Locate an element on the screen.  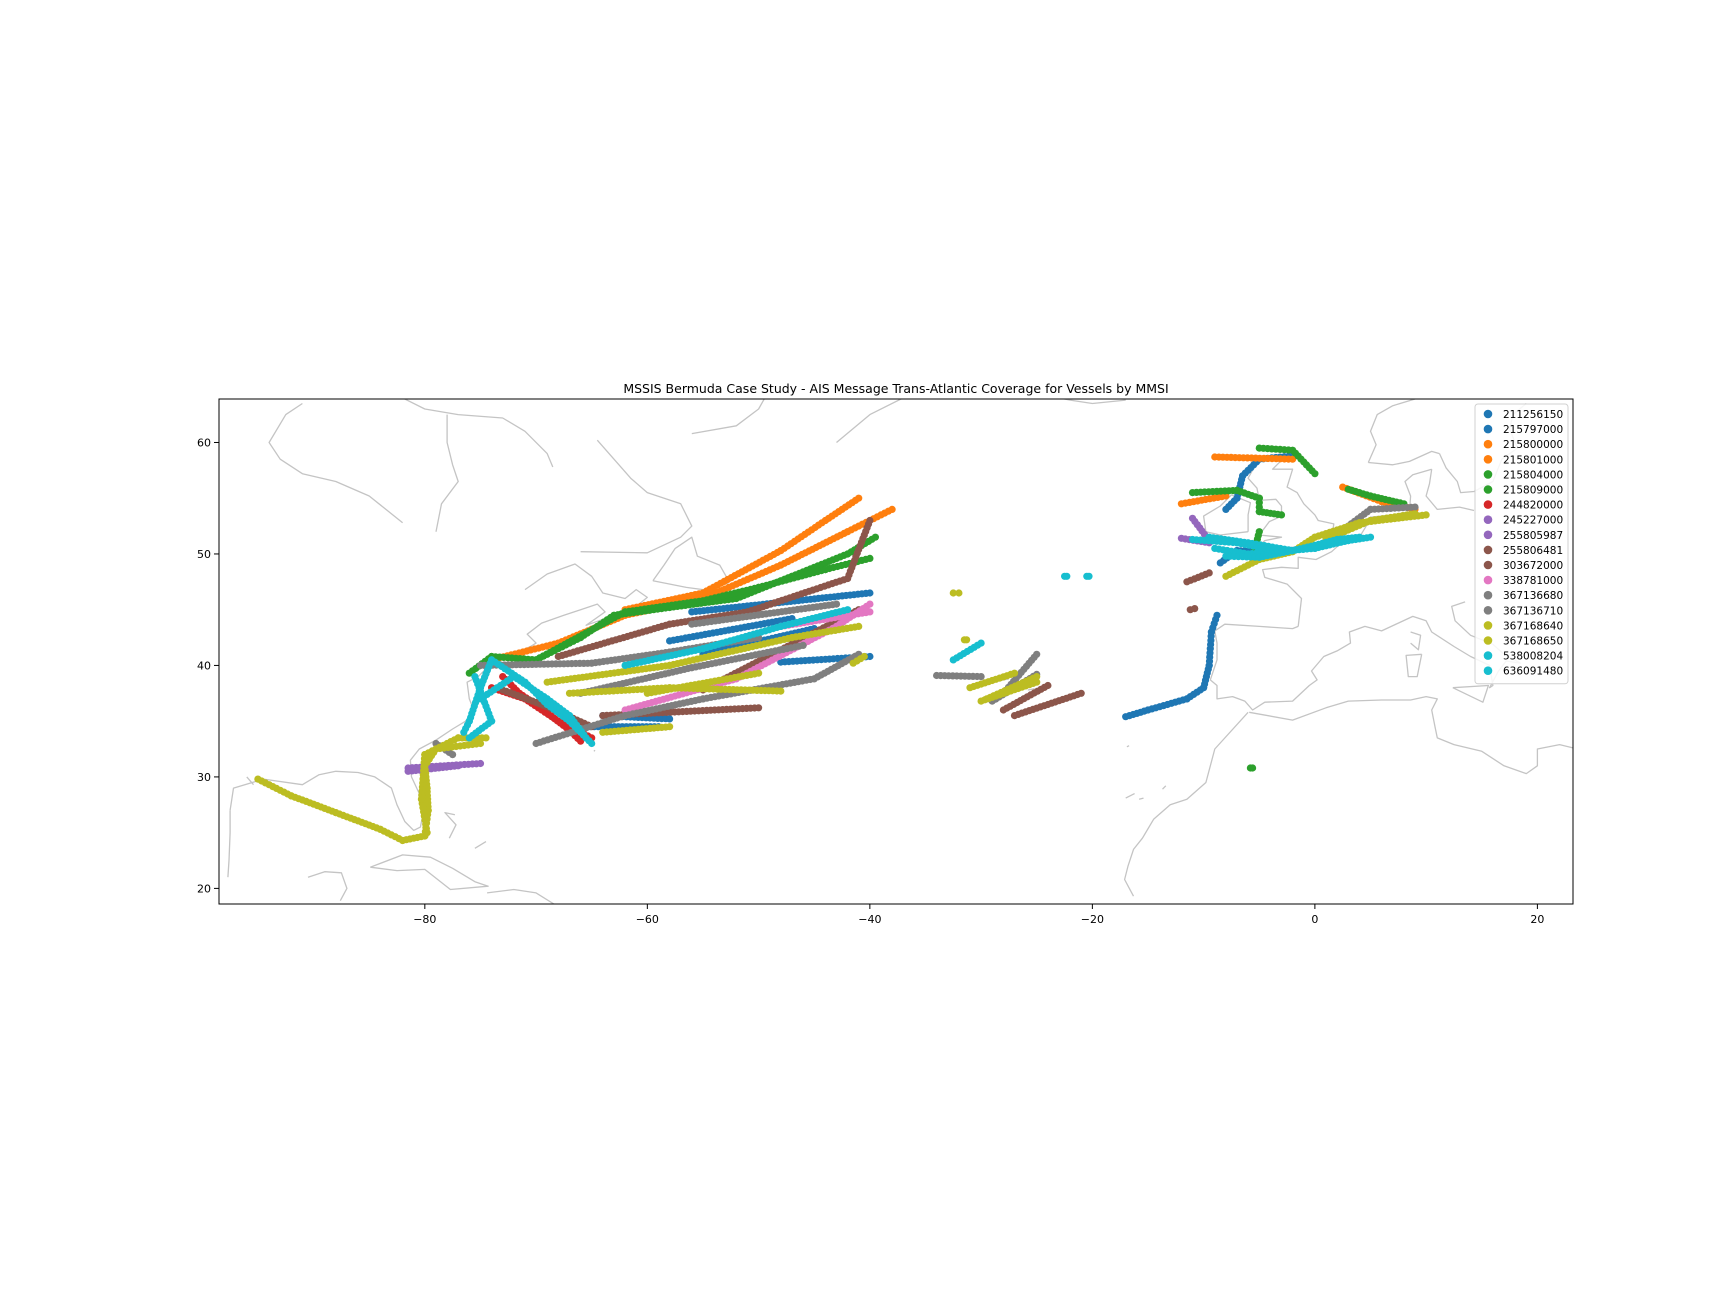
legend-label: 211256150 is located at coordinates (1533, 415).